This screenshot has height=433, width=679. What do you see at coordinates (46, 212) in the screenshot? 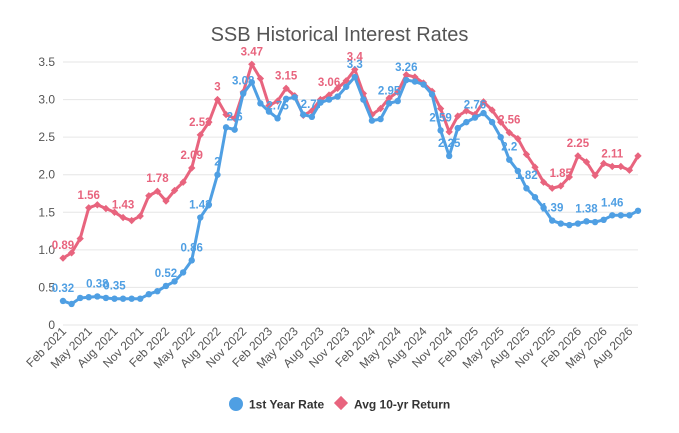
I see `y-tick-label: 1.5` at bounding box center [46, 212].